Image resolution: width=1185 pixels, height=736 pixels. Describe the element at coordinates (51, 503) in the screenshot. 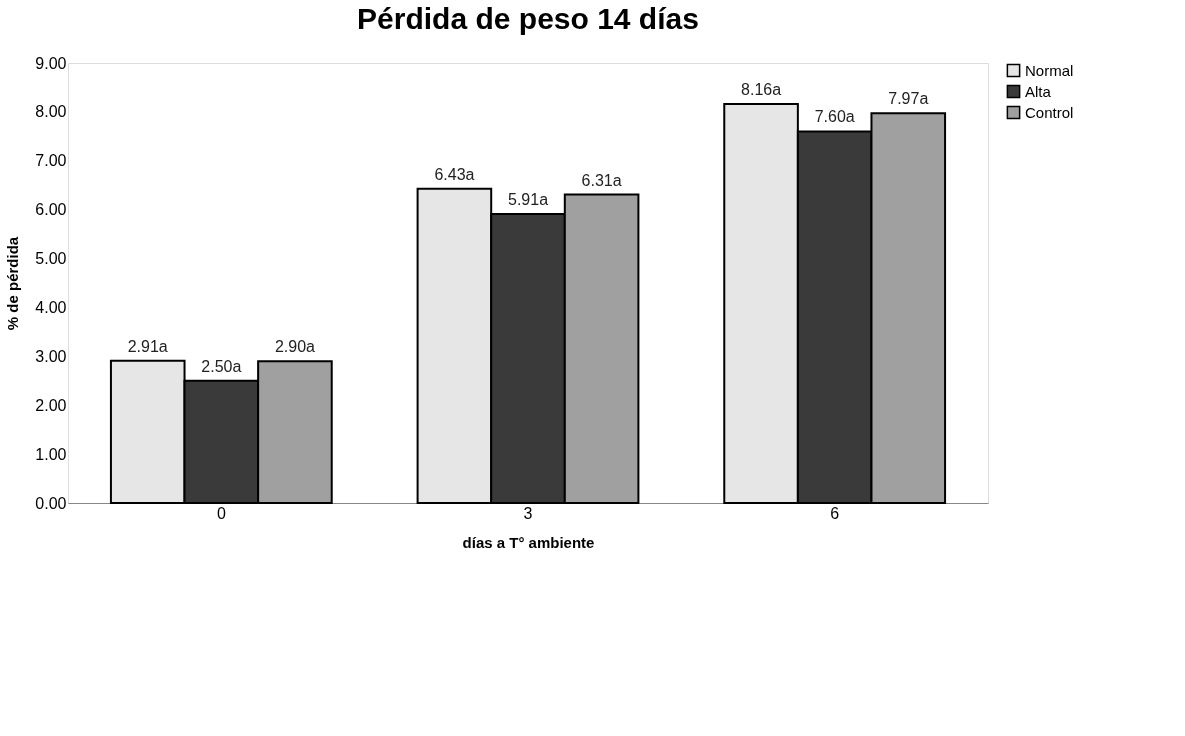

I see `y-tick-label: 0.00` at that location.